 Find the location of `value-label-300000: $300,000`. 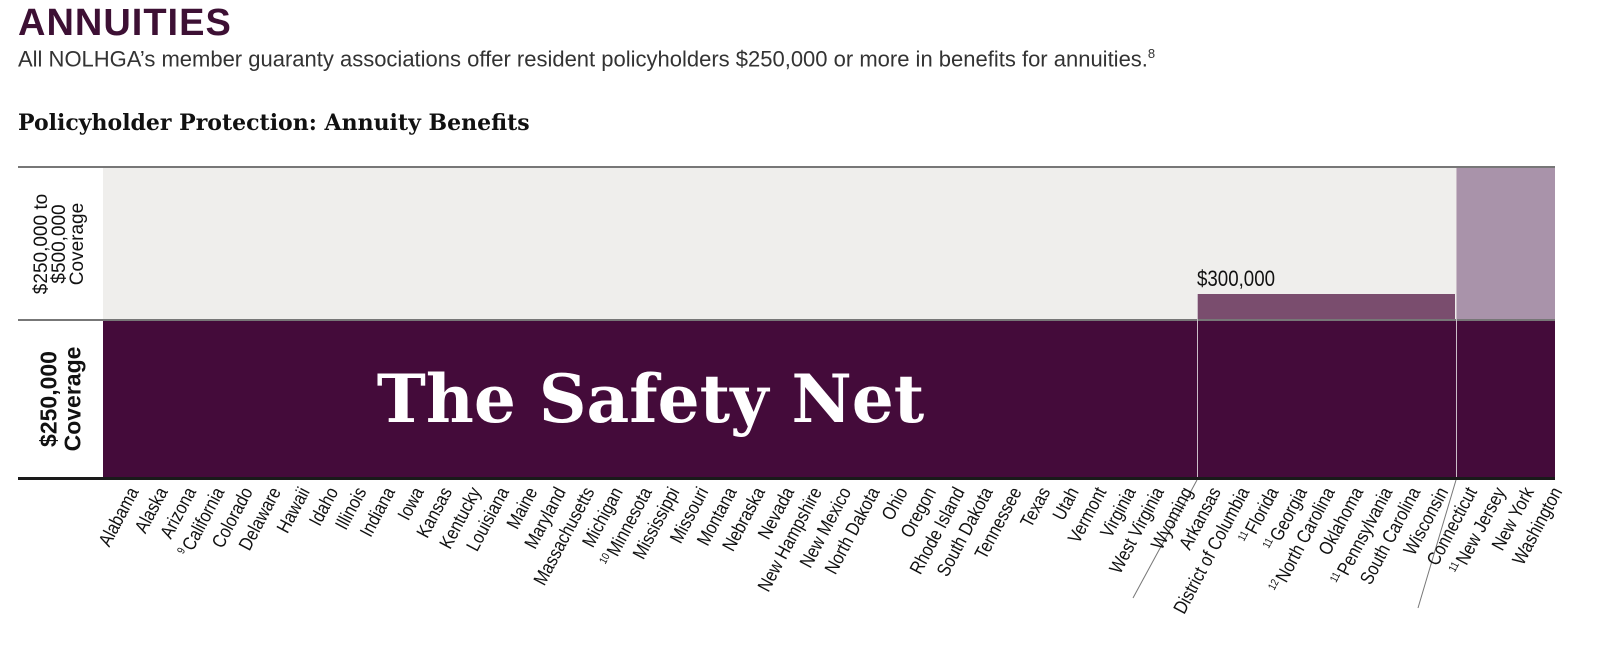

value-label-300000: $300,000 is located at coordinates (1236, 278).